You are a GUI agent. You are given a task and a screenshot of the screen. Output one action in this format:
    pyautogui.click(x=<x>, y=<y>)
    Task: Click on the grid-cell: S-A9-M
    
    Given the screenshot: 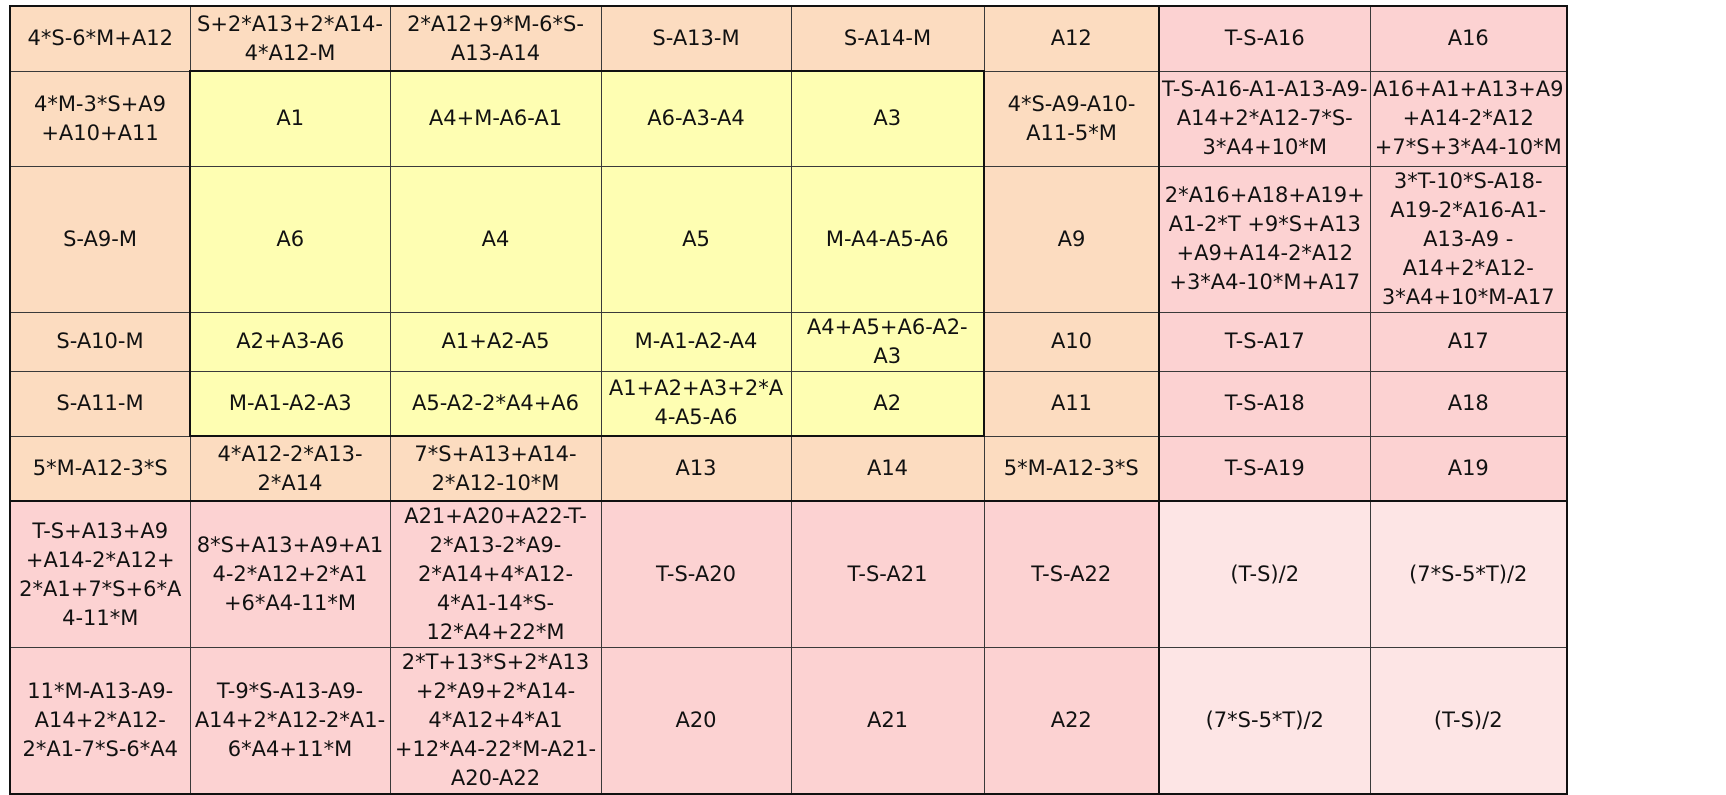 What is the action you would take?
    pyautogui.click(x=100, y=239)
    